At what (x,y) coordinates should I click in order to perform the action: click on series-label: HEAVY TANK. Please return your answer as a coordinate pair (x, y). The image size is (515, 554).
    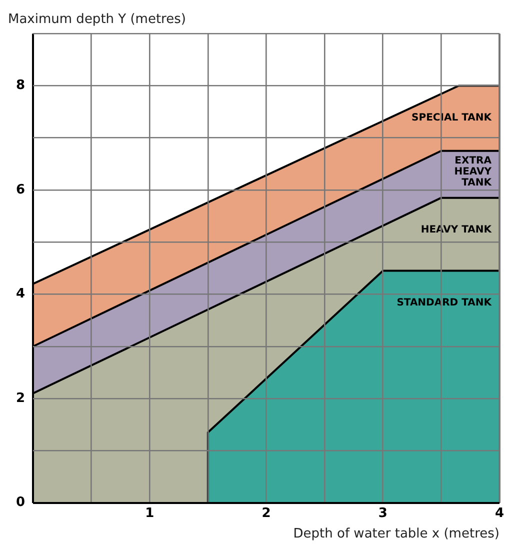
    Looking at the image, I should click on (456, 230).